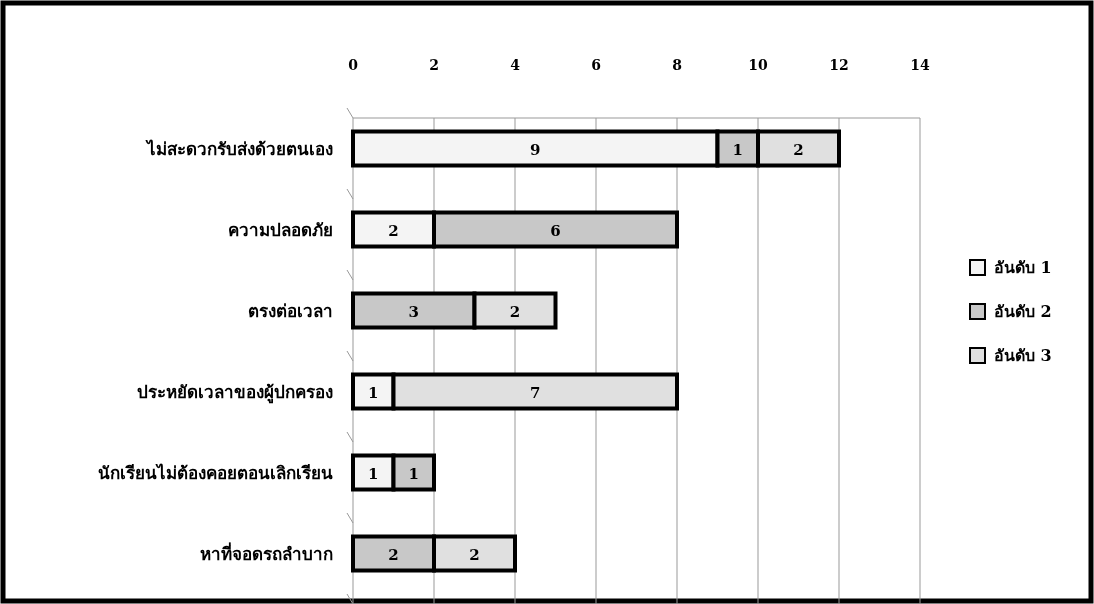 The height and width of the screenshot is (604, 1094). I want to click on y-tick-label: นักเรียนไม่ต้องคอยตอนเลิกเรียน, so click(215, 472).